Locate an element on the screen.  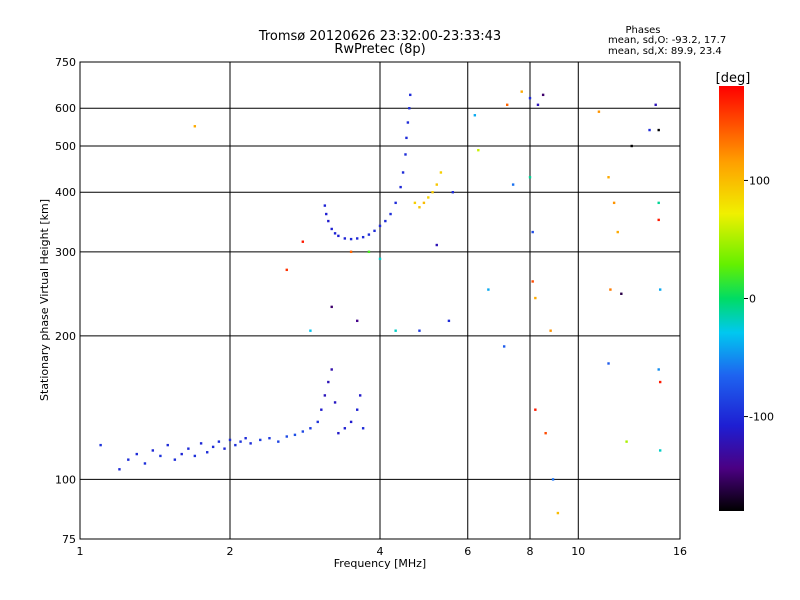
colorbar-label: [deg] is located at coordinates (733, 78).